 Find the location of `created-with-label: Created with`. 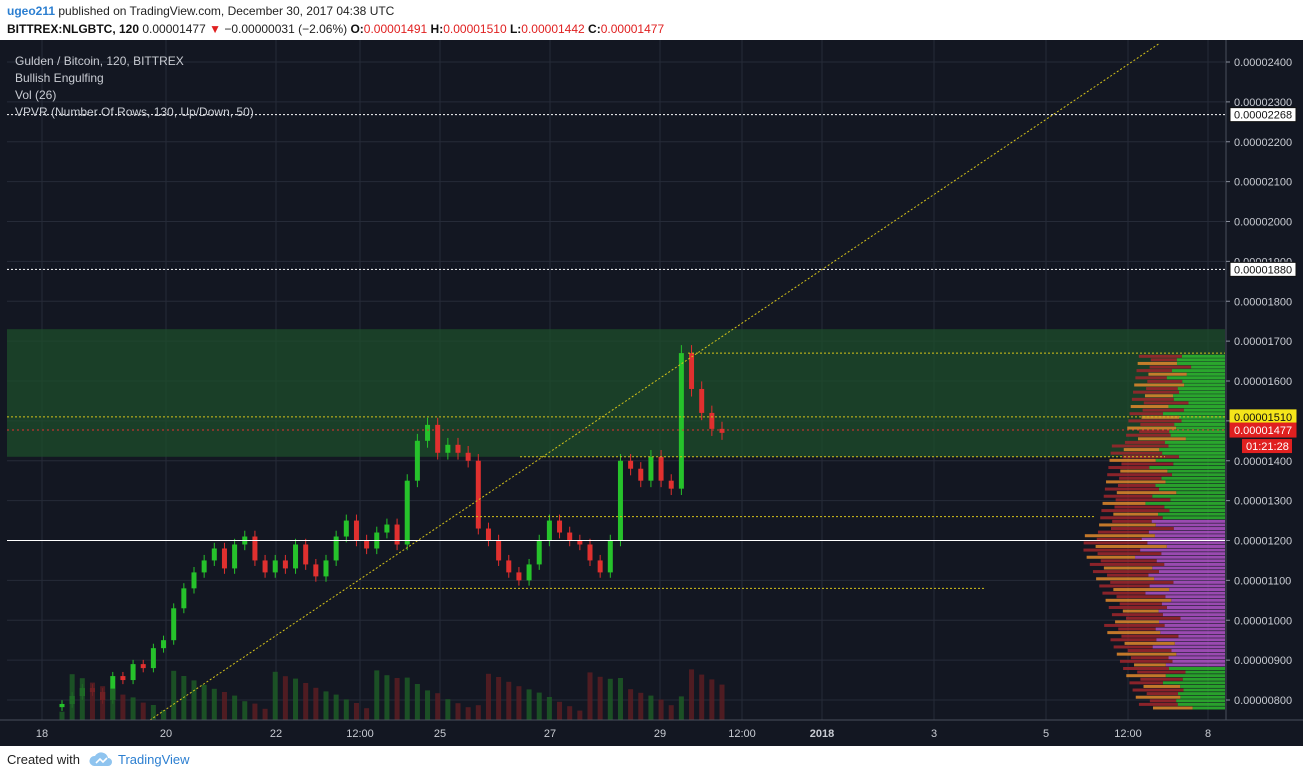

created-with-label: Created with is located at coordinates (43, 759).